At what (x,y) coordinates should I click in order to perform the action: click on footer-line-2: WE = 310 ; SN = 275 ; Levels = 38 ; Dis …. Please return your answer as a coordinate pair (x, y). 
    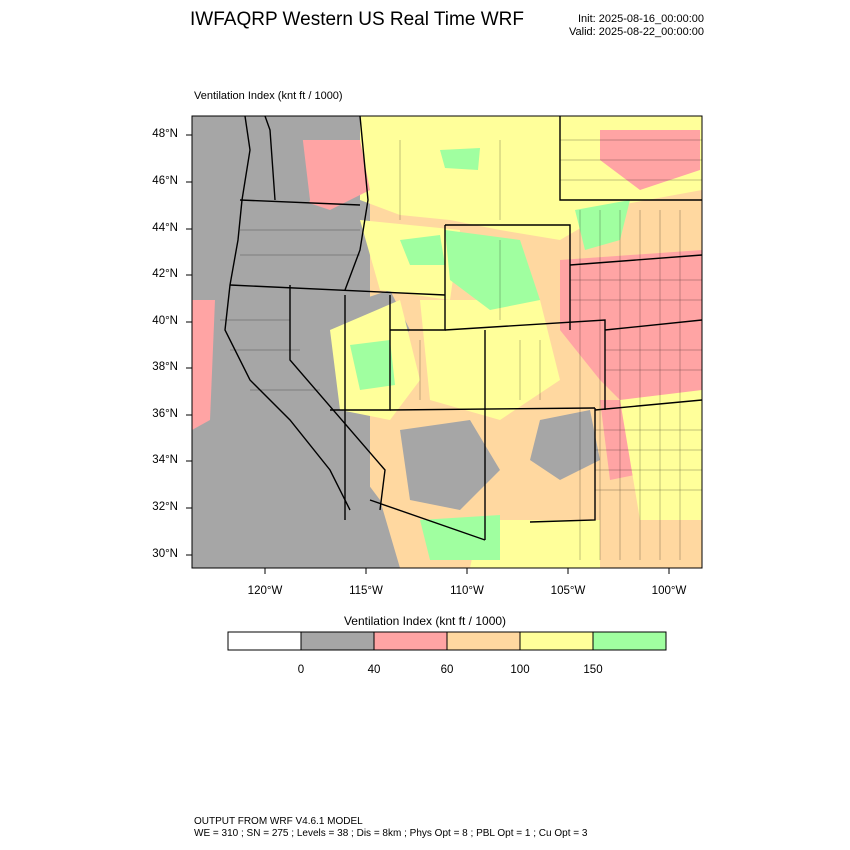
    Looking at the image, I should click on (391, 833).